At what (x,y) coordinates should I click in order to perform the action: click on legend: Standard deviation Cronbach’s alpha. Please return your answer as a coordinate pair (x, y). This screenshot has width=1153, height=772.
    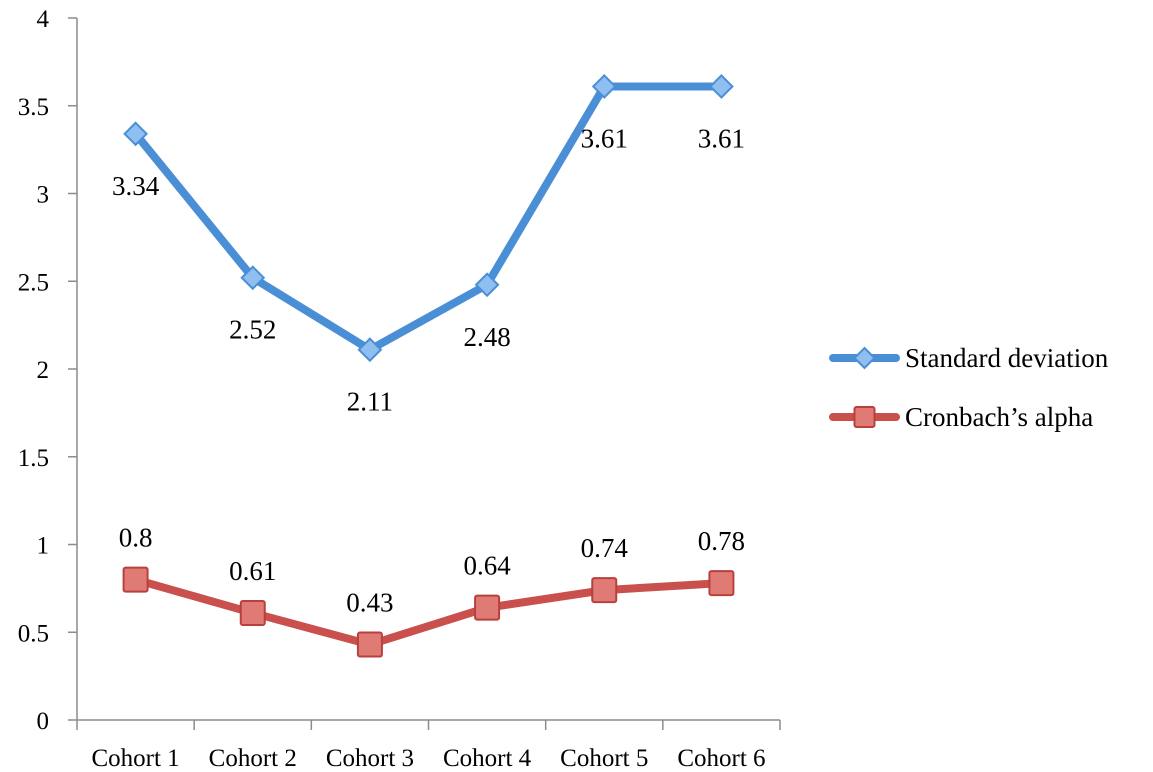
    Looking at the image, I should click on (969, 387).